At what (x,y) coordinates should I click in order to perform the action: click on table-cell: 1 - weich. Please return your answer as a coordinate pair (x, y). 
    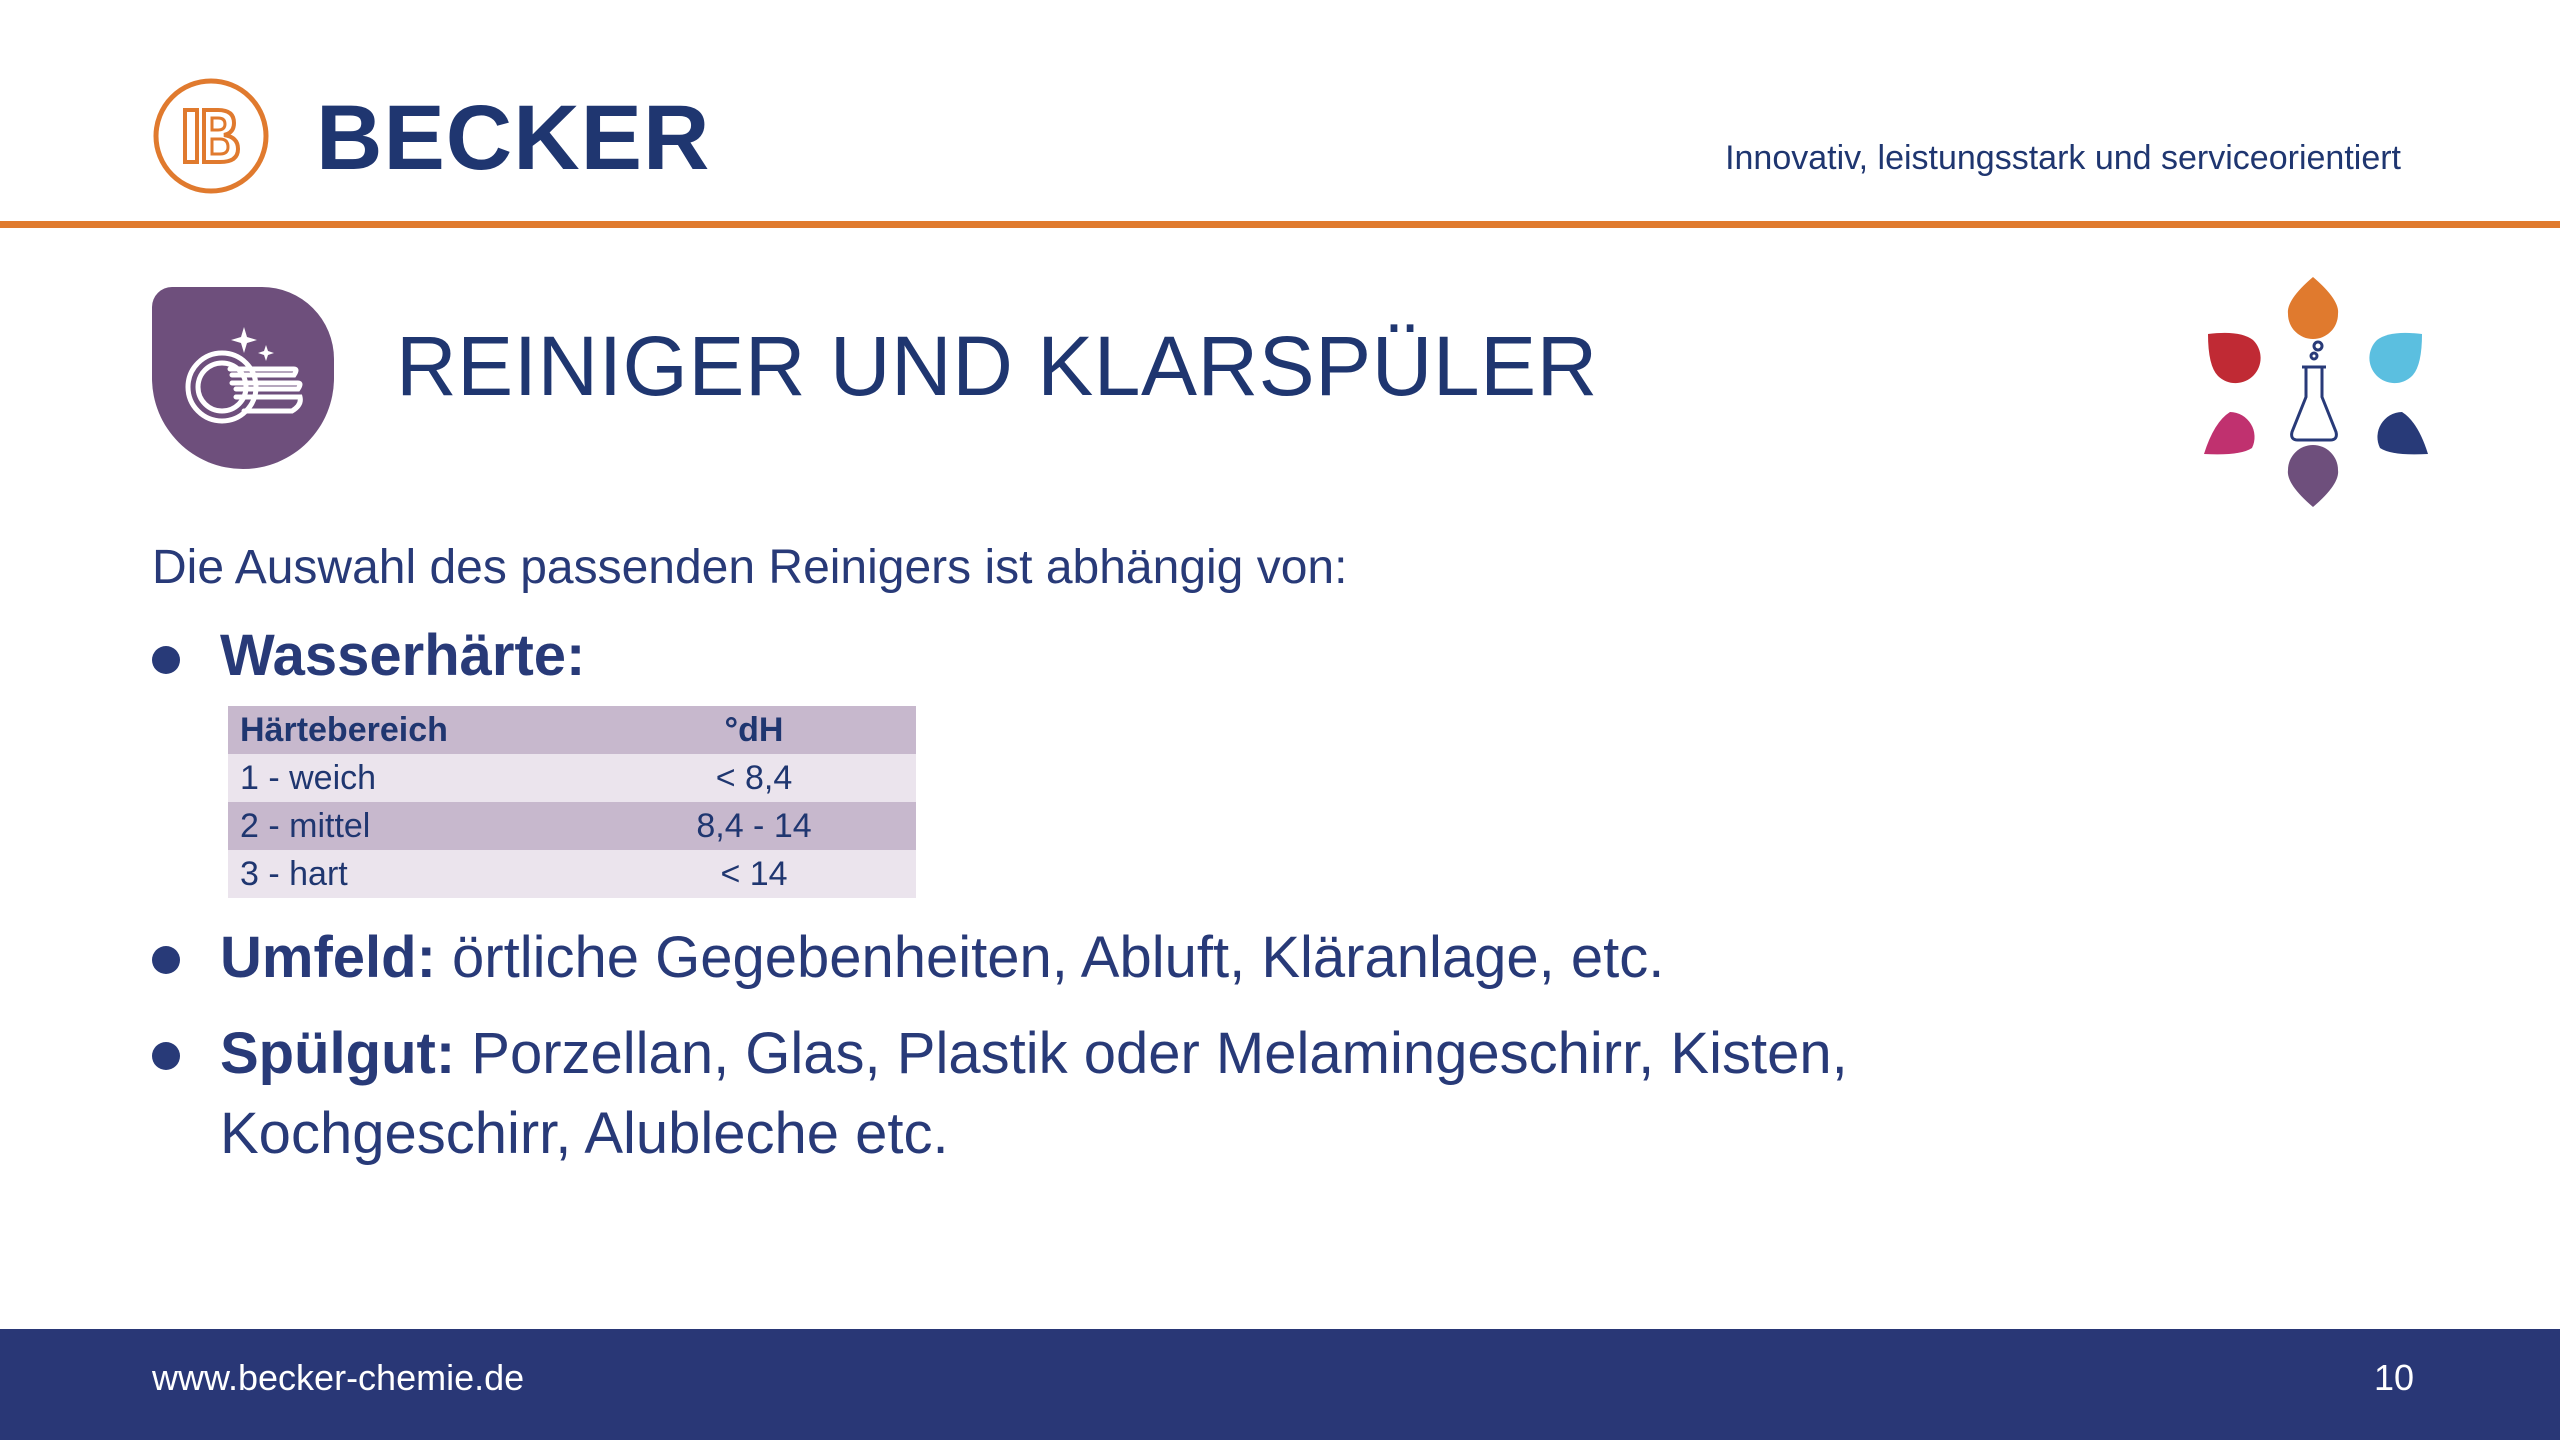
    Looking at the image, I should click on (308, 778).